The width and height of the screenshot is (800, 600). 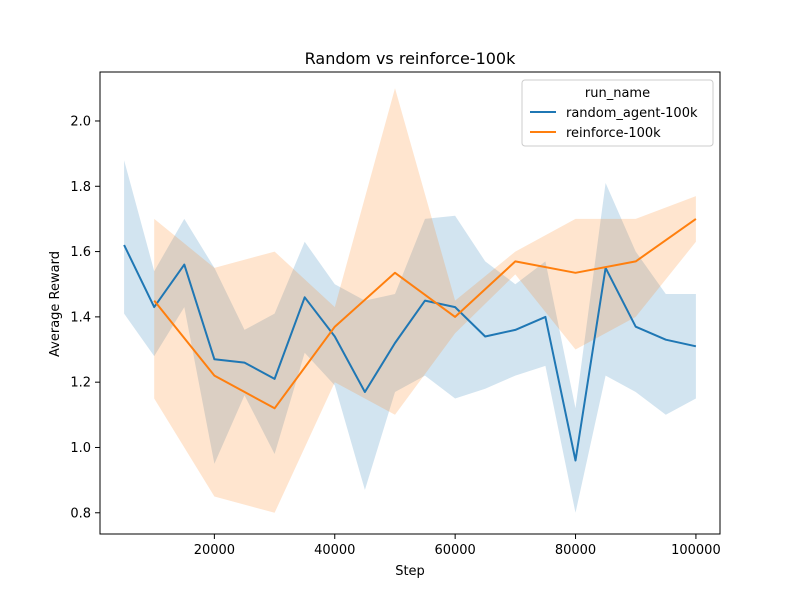 What do you see at coordinates (80, 448) in the screenshot?
I see `y-tick-label: 1.0` at bounding box center [80, 448].